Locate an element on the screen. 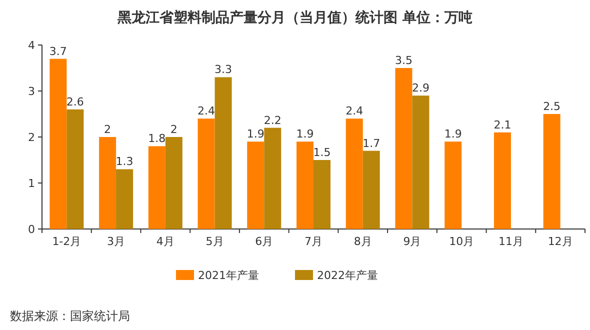 The height and width of the screenshot is (330, 590). data-label: 2.6 is located at coordinates (75, 101).